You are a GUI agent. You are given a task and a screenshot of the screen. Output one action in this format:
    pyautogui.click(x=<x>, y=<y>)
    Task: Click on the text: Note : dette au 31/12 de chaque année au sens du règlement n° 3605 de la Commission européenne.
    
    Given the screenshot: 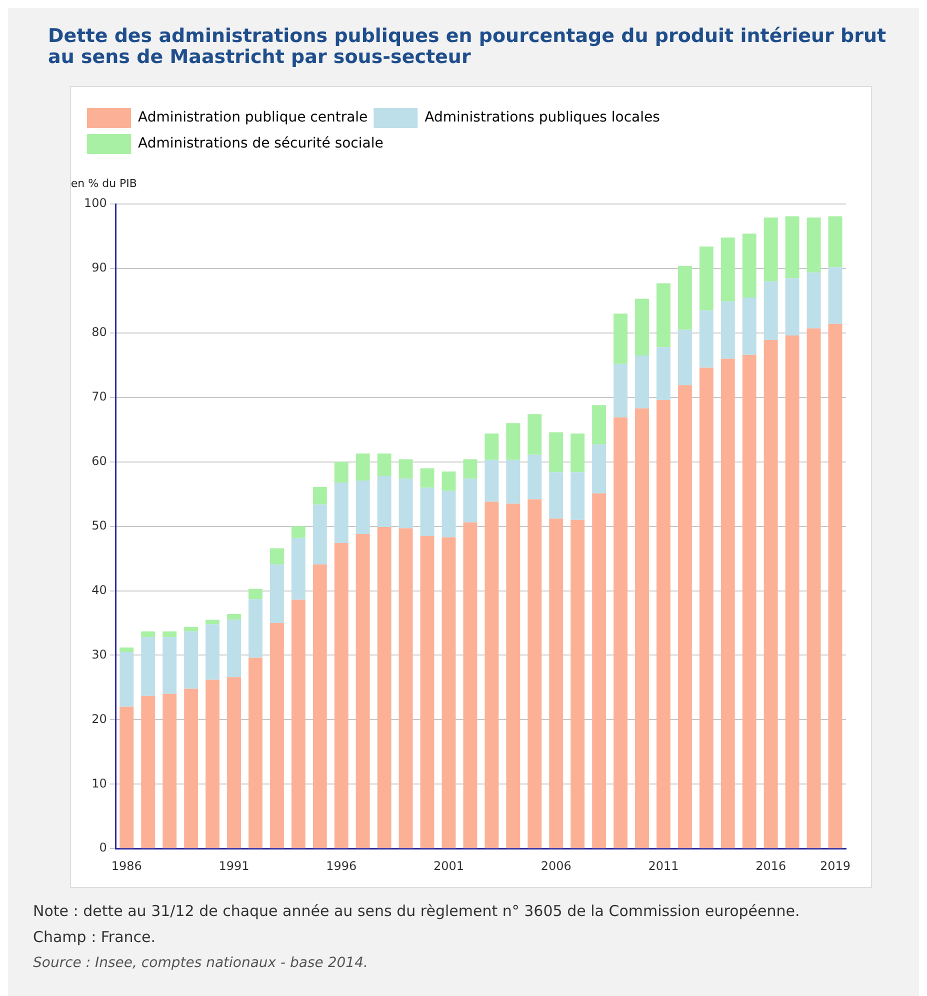 What is the action you would take?
    pyautogui.click(x=417, y=911)
    